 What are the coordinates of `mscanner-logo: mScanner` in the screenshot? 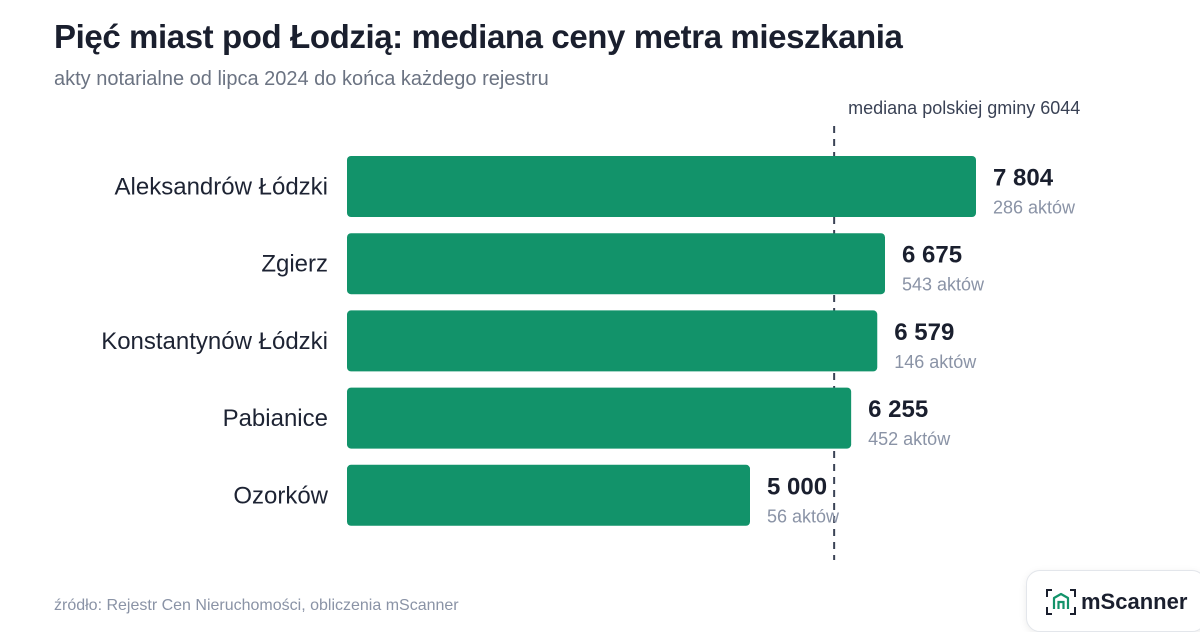 It's located at (1113, 601).